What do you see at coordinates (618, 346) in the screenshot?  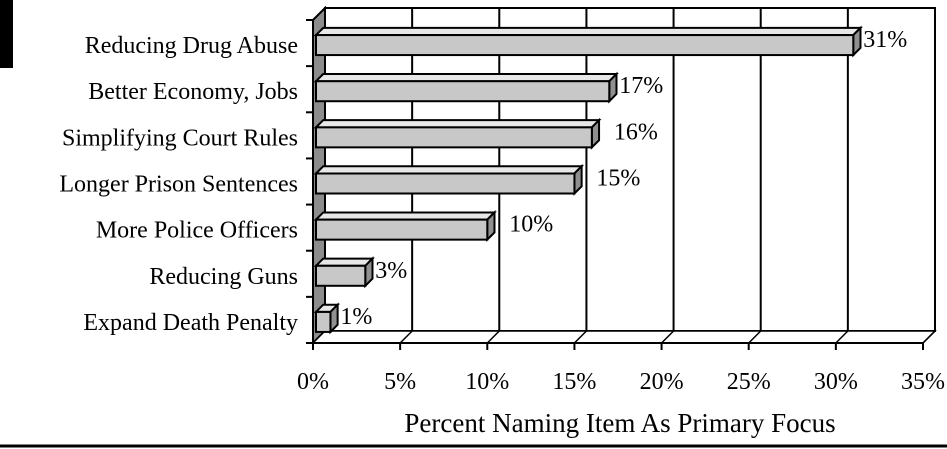 I see `x-ticks` at bounding box center [618, 346].